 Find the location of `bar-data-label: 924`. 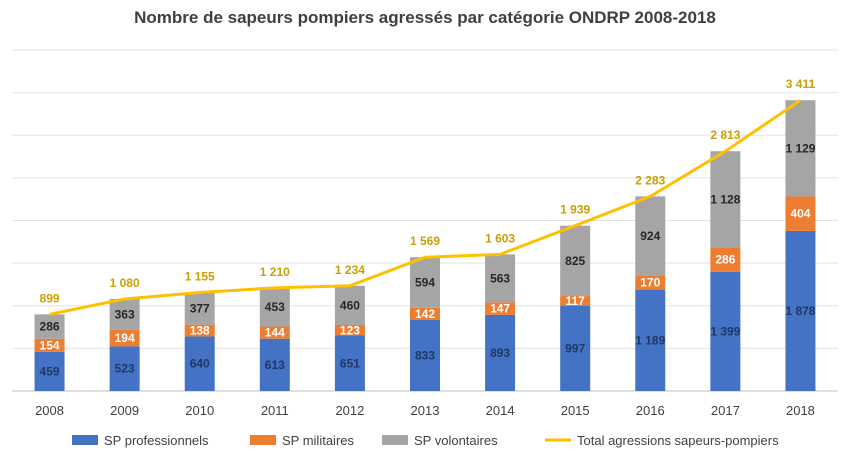

bar-data-label: 924 is located at coordinates (650, 236).